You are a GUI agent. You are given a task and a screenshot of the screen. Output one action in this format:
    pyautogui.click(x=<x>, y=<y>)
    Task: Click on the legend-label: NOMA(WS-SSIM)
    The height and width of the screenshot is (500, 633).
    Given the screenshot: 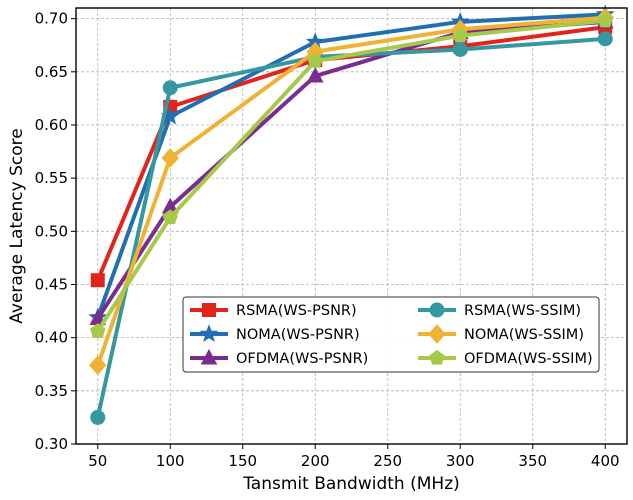 What is the action you would take?
    pyautogui.click(x=524, y=335)
    